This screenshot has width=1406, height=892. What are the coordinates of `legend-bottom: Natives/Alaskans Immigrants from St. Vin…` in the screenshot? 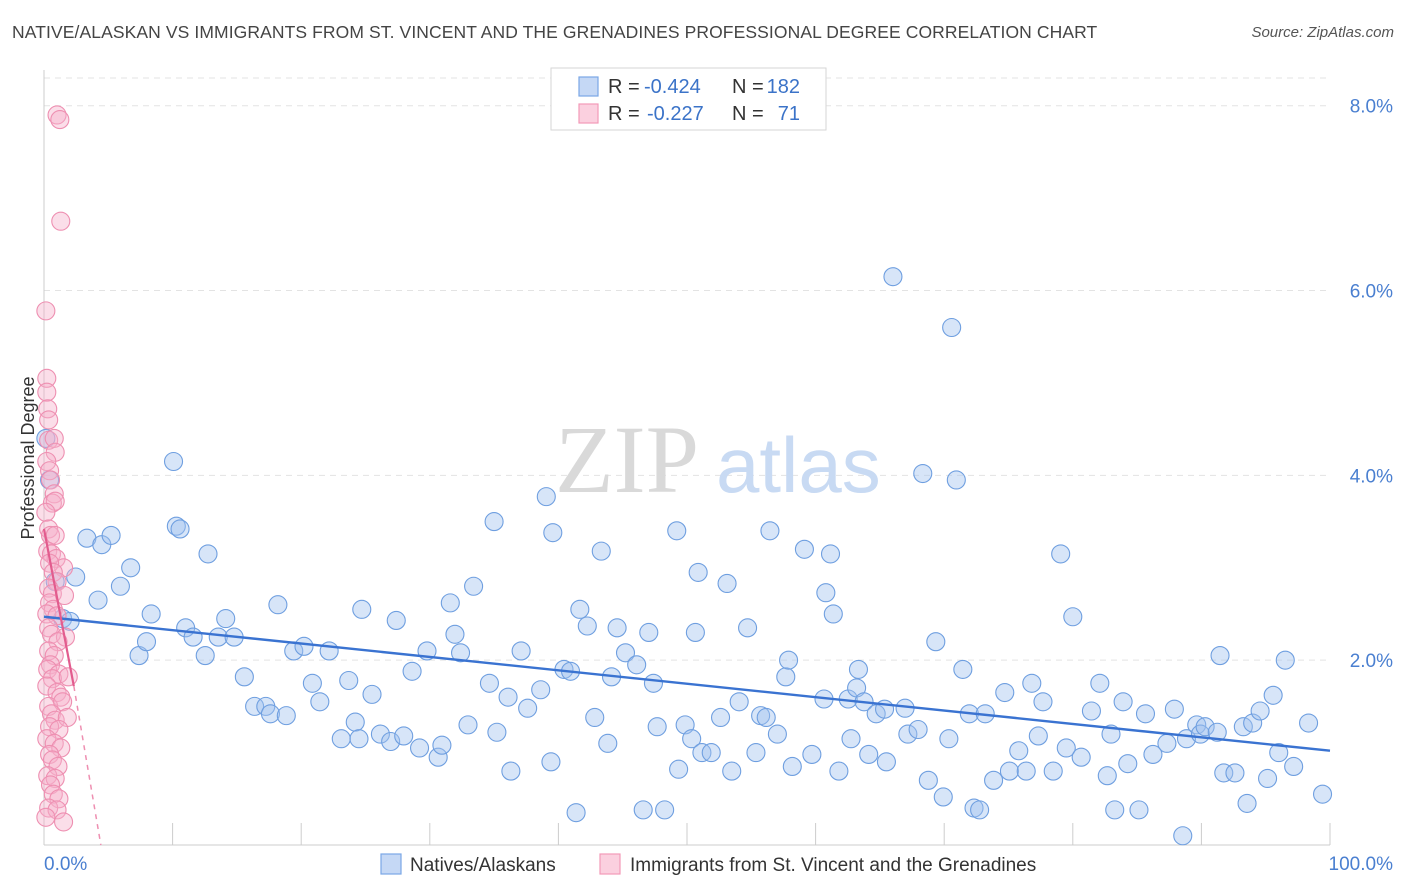 It's located at (708, 864).